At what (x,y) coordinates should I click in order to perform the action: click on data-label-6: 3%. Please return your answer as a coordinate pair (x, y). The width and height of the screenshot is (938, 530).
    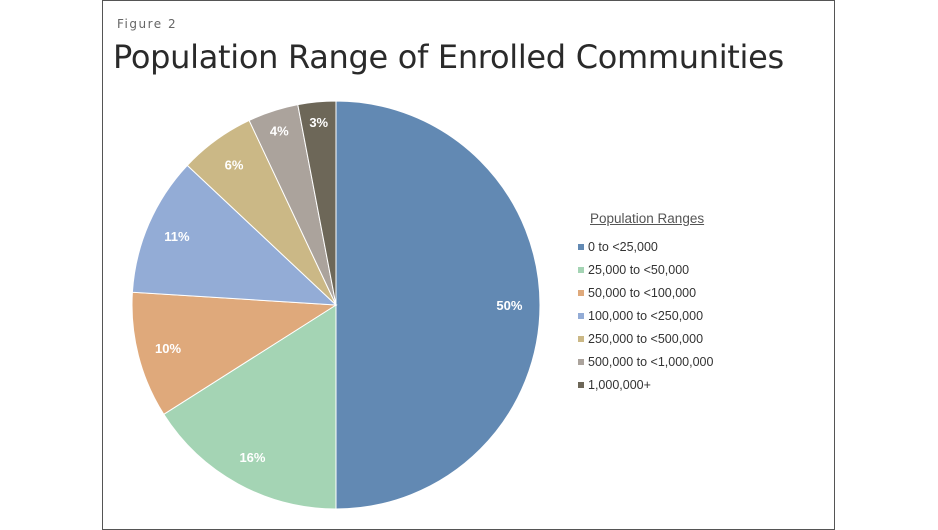
    Looking at the image, I should click on (318, 122).